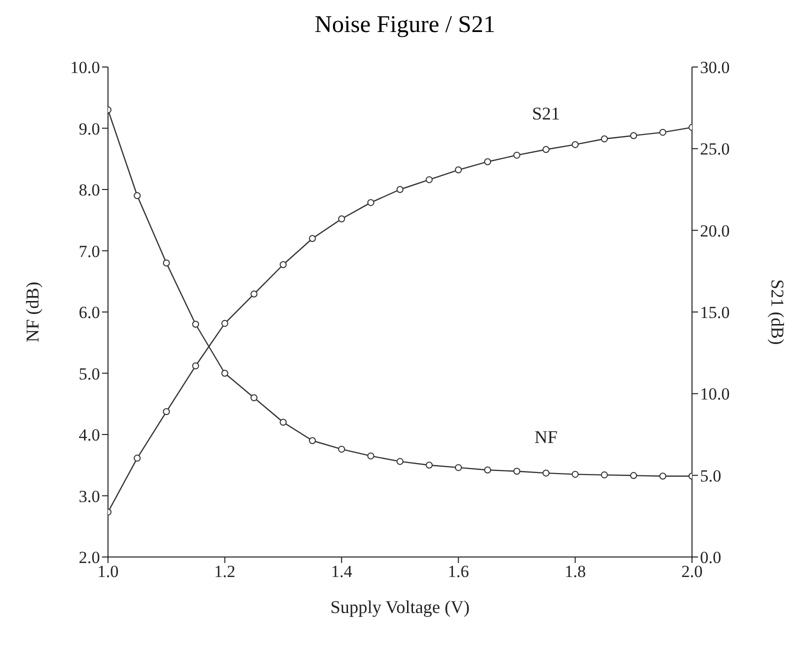 This screenshot has width=810, height=662. I want to click on y-tick-label: 9.0, so click(89, 128).